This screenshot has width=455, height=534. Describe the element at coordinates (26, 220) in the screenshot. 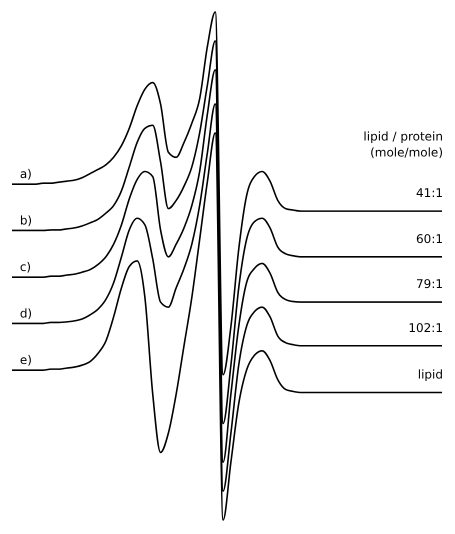

I see `series-label: b)` at that location.